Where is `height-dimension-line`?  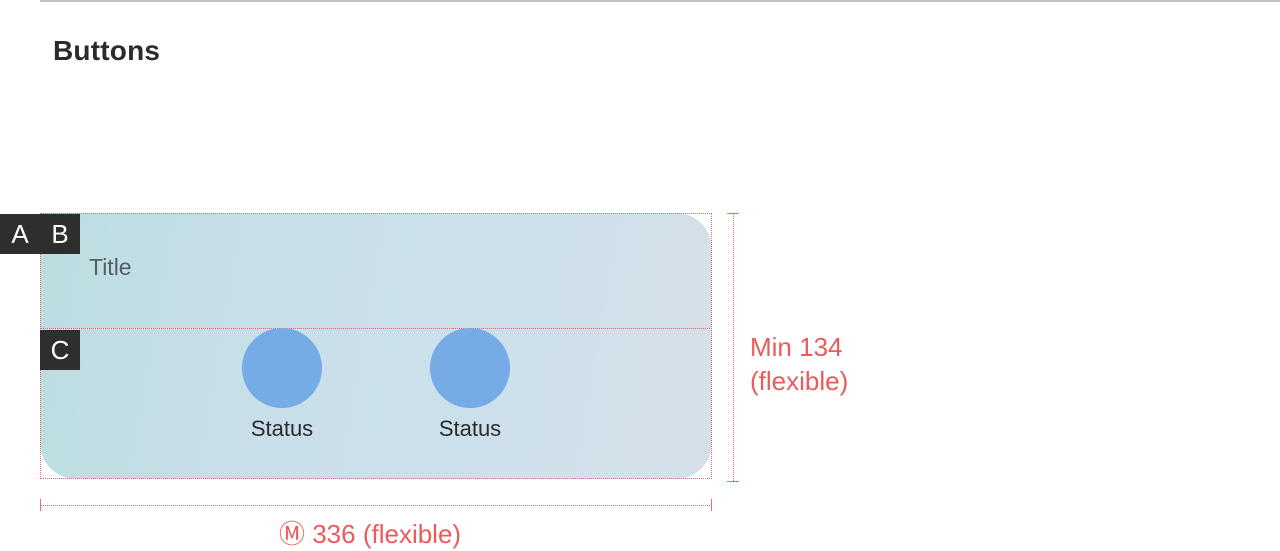
height-dimension-line is located at coordinates (733, 347).